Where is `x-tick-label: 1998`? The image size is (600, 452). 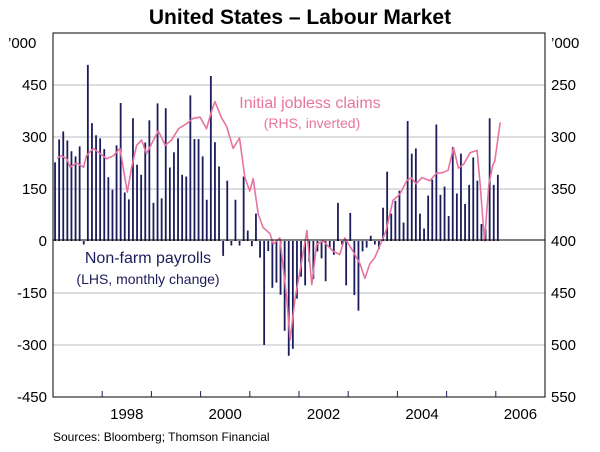
x-tick-label: 1998 is located at coordinates (126, 414).